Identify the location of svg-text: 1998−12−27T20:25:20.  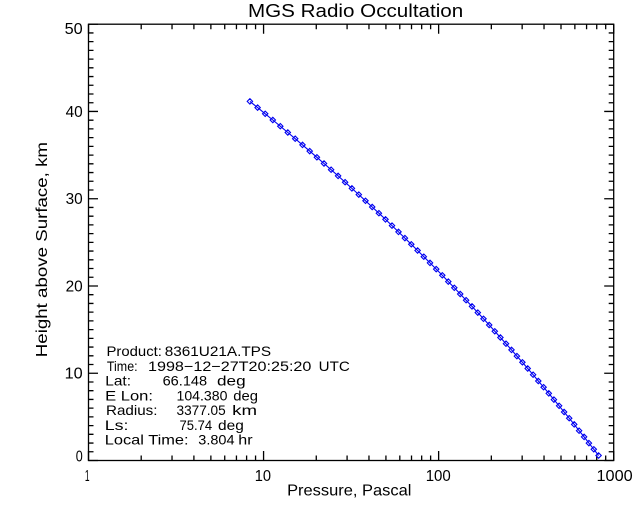
(230, 366).